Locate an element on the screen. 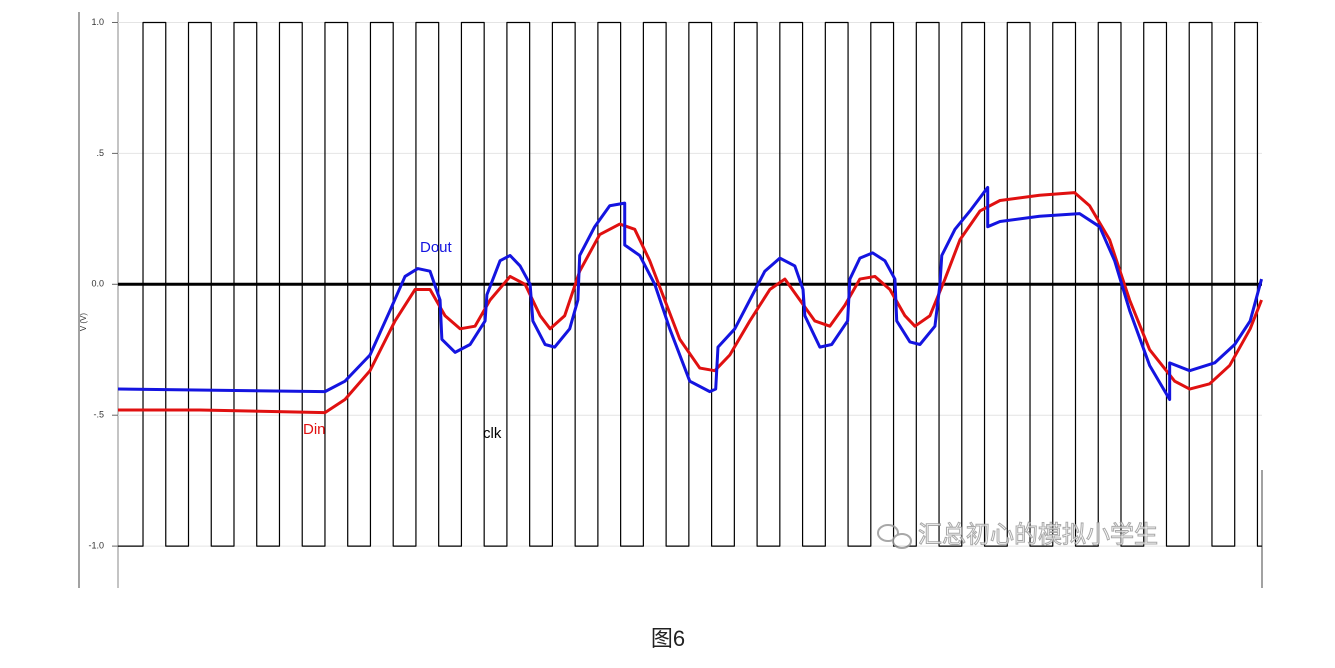 The width and height of the screenshot is (1335, 668). y-tick-label: -.5 is located at coordinates (98, 415).